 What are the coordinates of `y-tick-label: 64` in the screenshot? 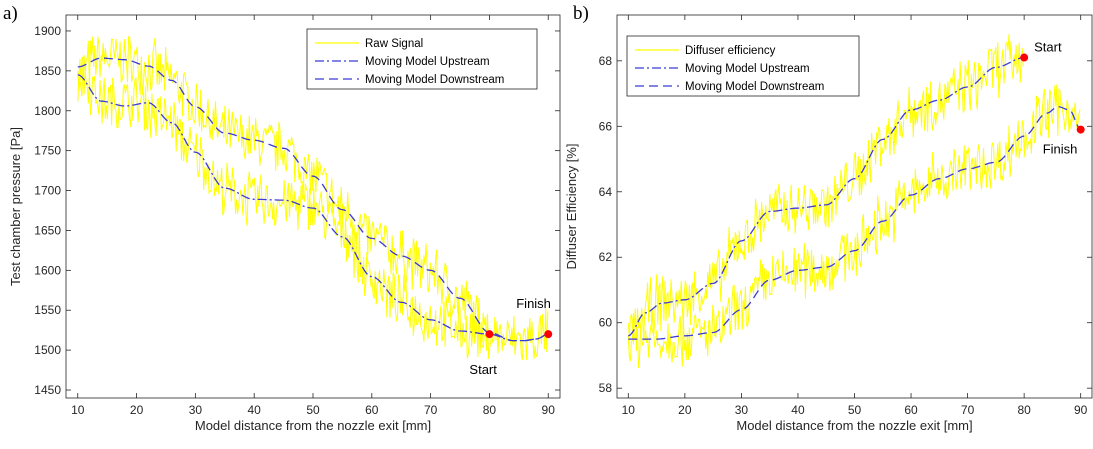 It's located at (606, 192).